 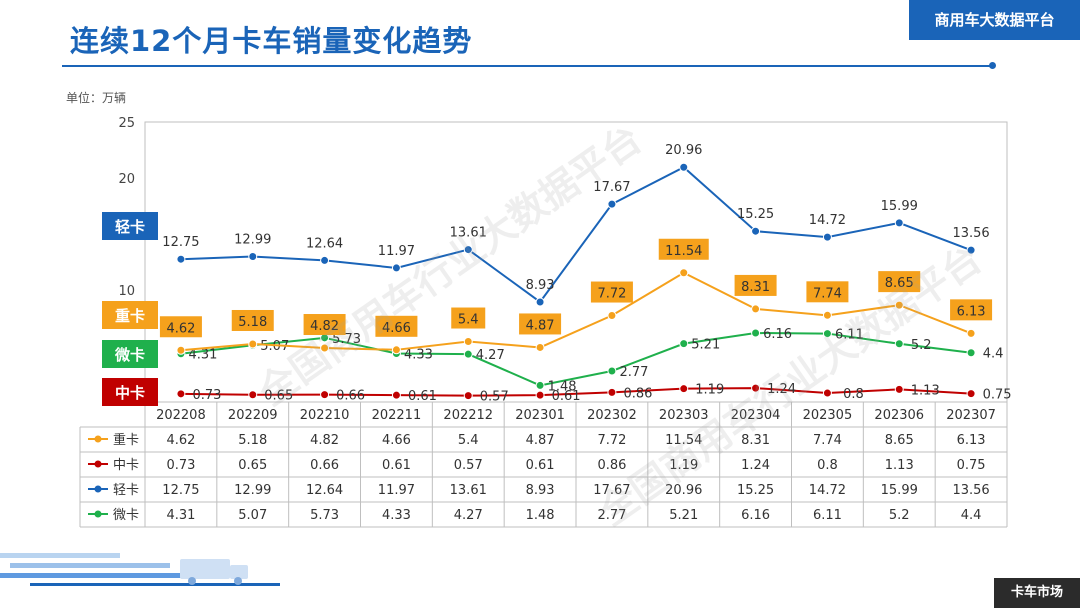 I want to click on table-cell: 0.8, so click(x=827, y=465).